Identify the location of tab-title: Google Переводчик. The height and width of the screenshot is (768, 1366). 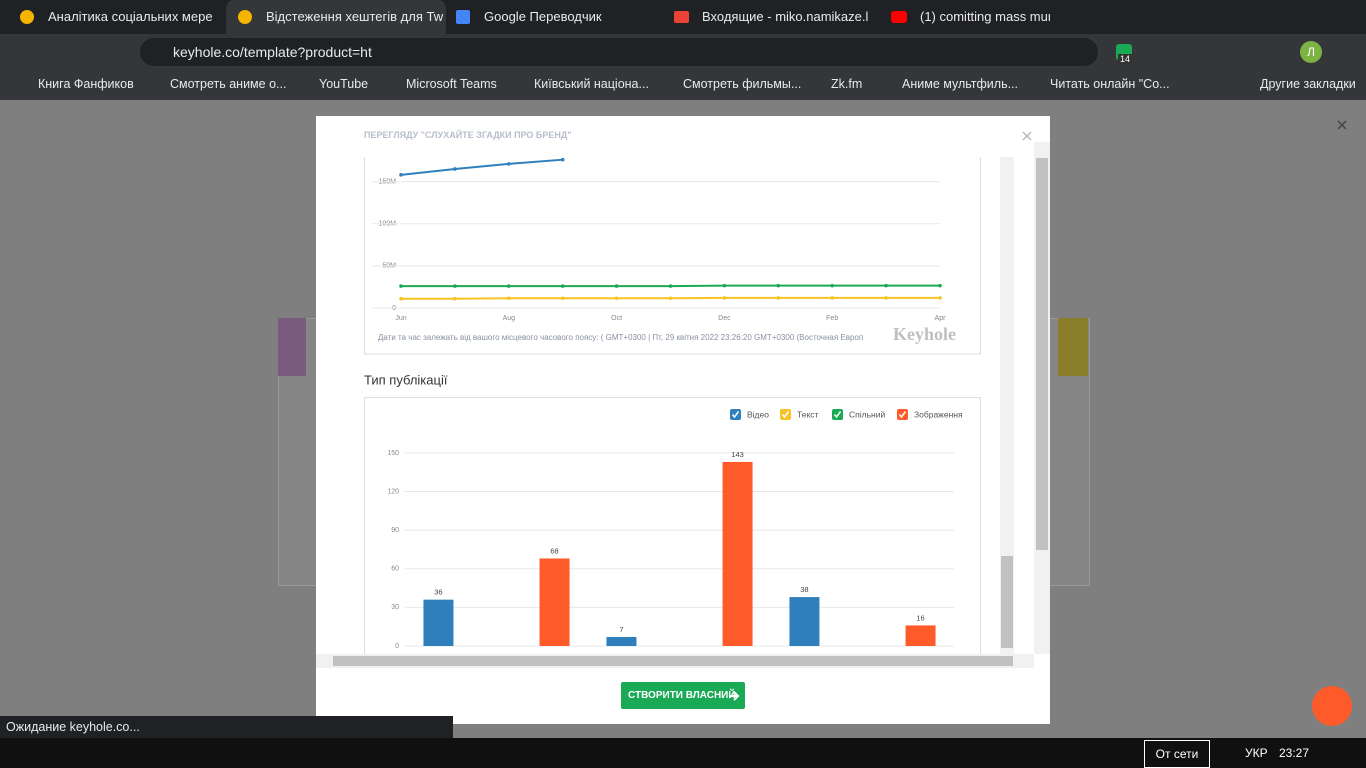
(543, 16).